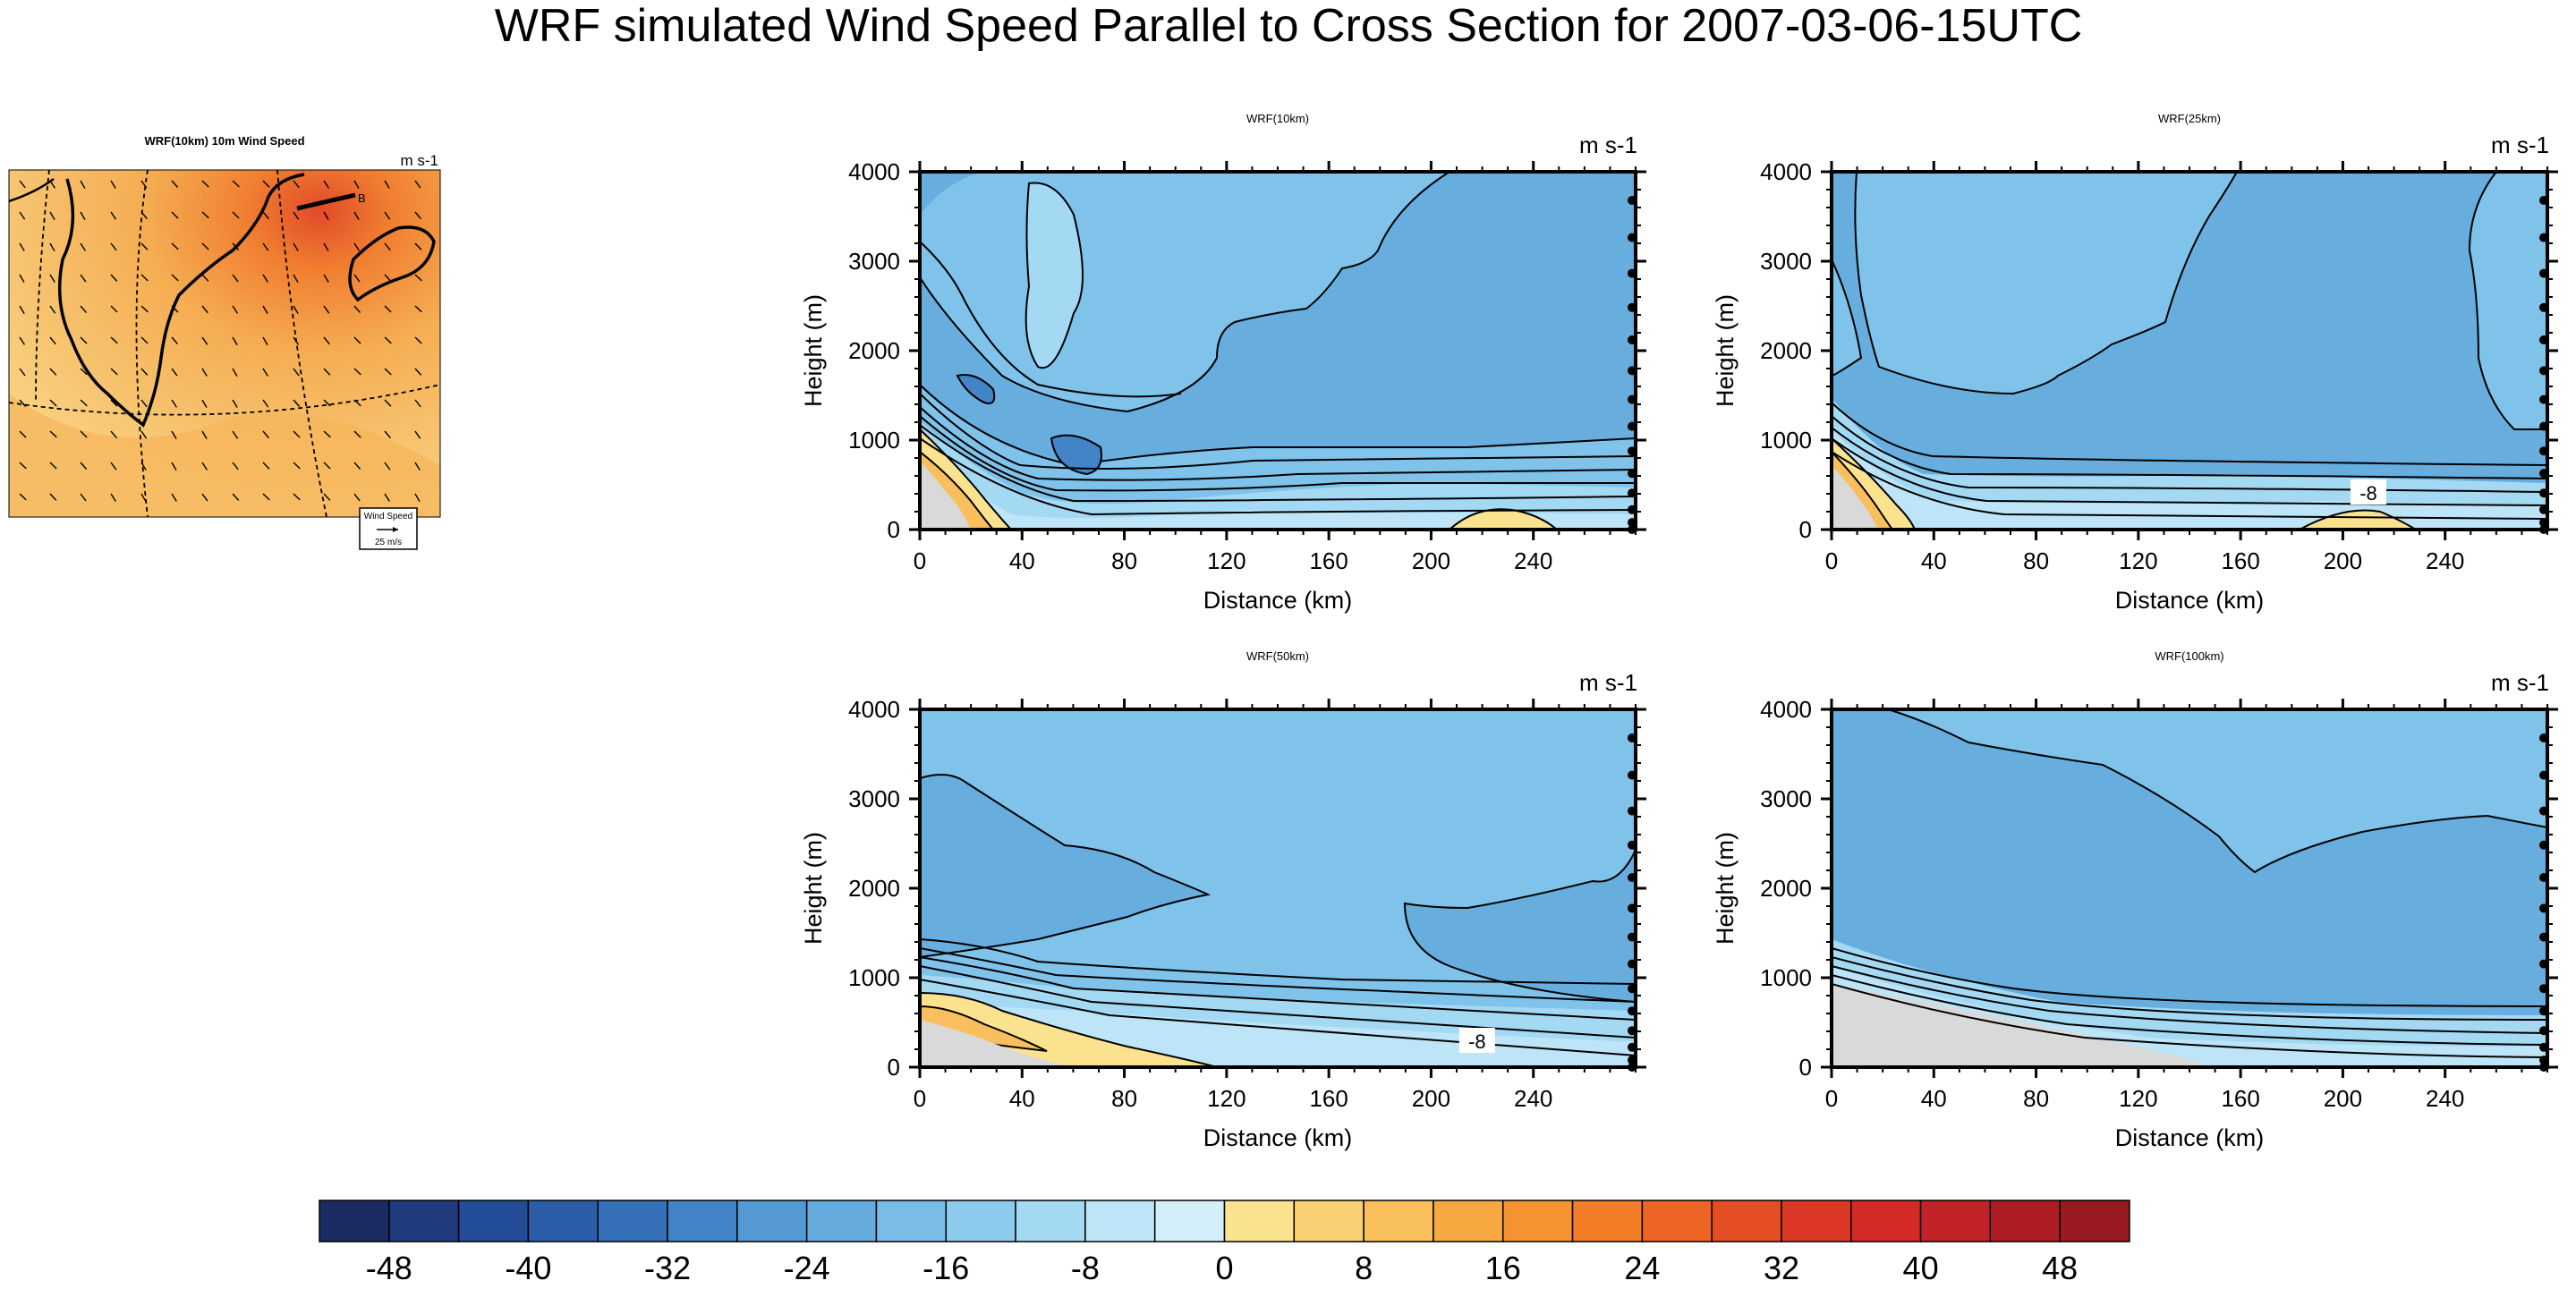 This screenshot has width=2576, height=1289. What do you see at coordinates (813, 350) in the screenshot?
I see `y-axis-label: Height (m)` at bounding box center [813, 350].